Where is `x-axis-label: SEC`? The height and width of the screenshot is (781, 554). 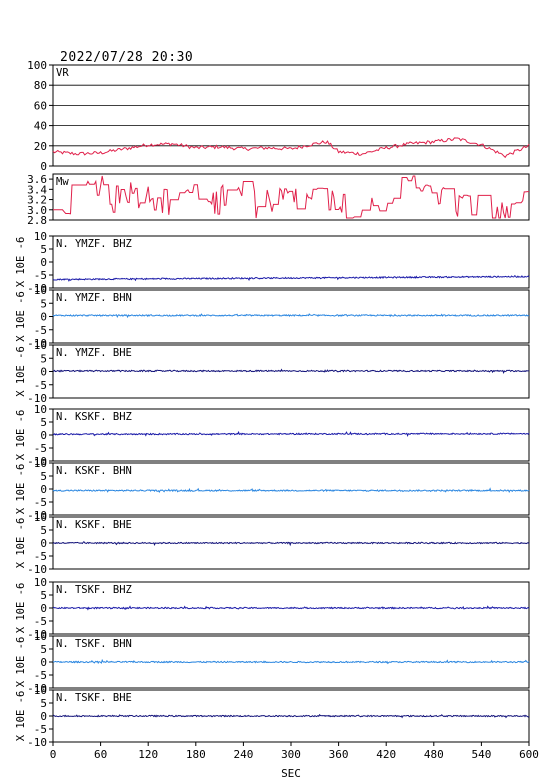
x-axis-label: SEC is located at coordinates (291, 773).